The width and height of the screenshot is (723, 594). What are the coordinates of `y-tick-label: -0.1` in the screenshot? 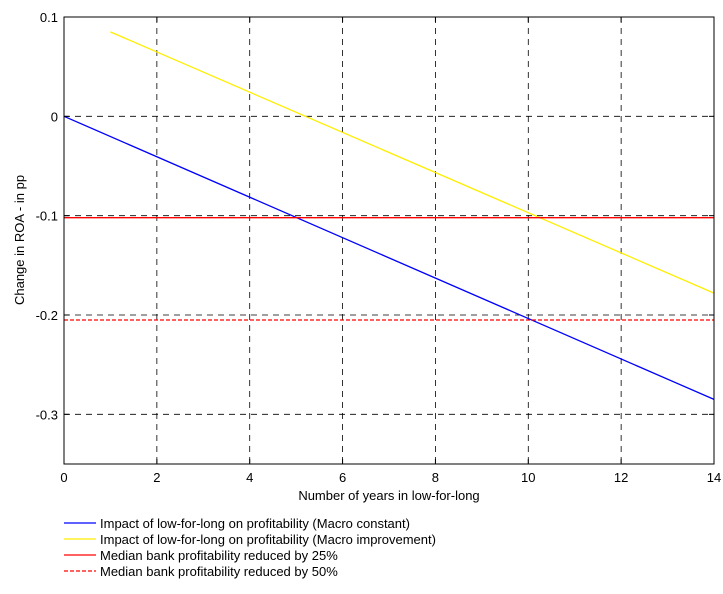 It's located at (47, 216).